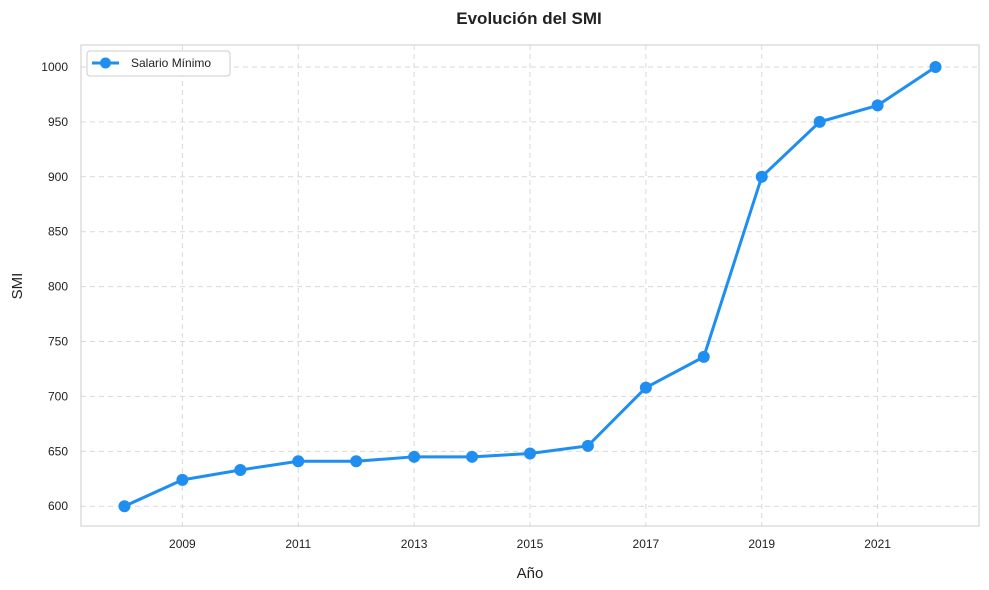 This screenshot has width=989, height=590. I want to click on y-tick-label: 600, so click(58, 506).